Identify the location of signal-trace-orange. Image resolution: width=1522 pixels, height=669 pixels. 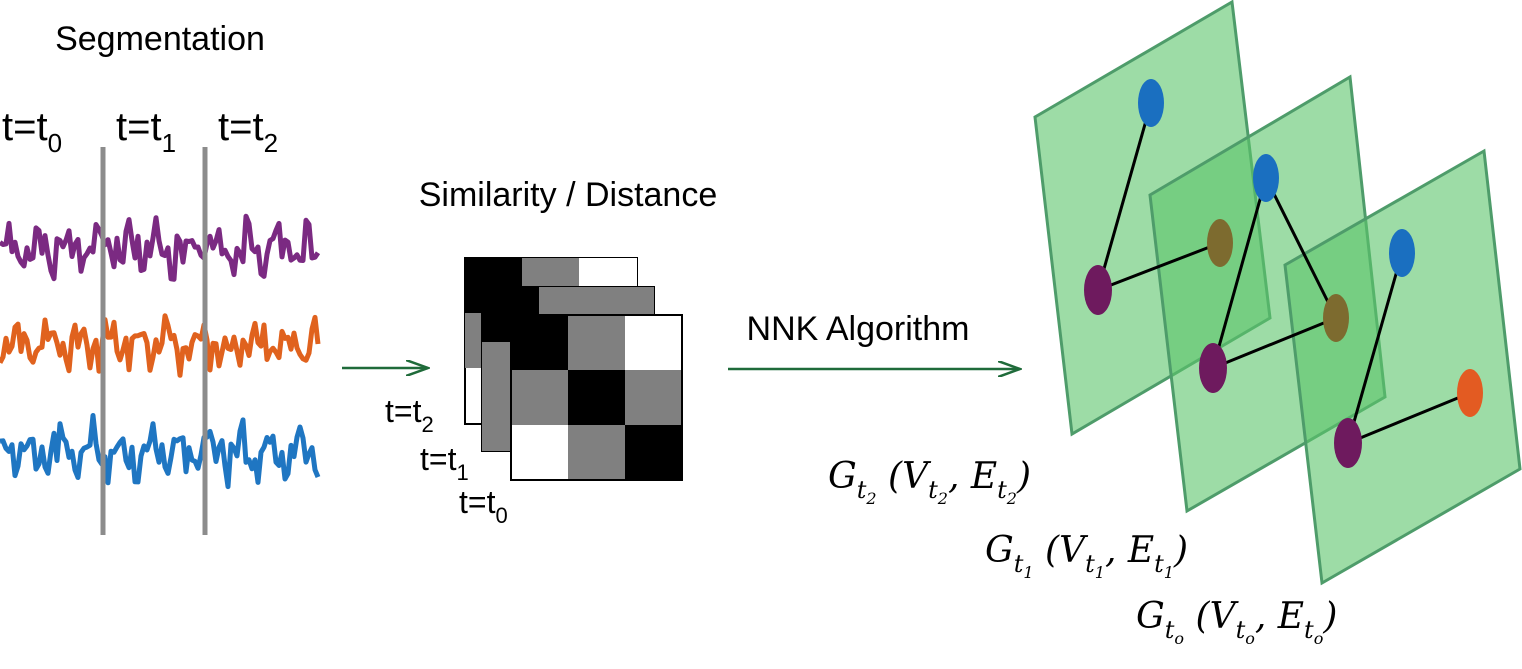
(160, 345).